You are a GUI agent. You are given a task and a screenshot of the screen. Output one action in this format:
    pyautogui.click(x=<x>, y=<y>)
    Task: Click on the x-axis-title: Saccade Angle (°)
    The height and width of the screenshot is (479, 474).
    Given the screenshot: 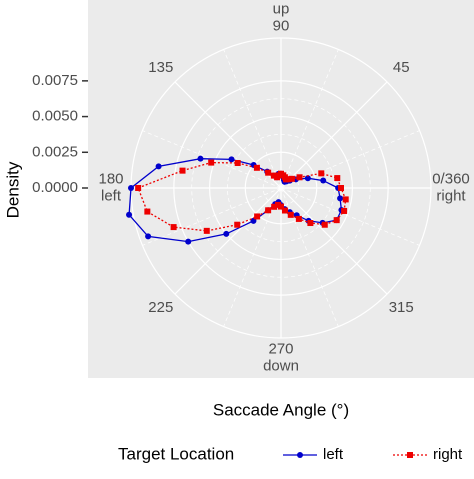 What is the action you would take?
    pyautogui.click(x=281, y=409)
    